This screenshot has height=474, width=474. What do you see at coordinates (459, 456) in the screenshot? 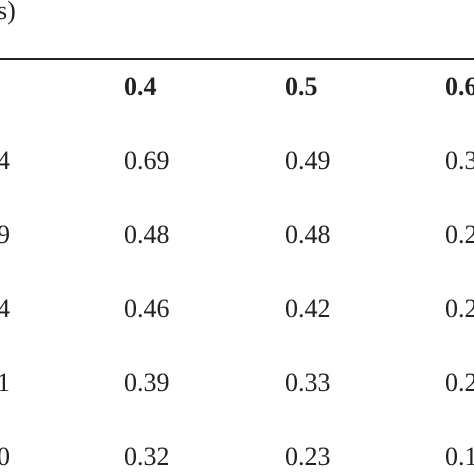
I see `table-cell: 0.1` at bounding box center [459, 456].